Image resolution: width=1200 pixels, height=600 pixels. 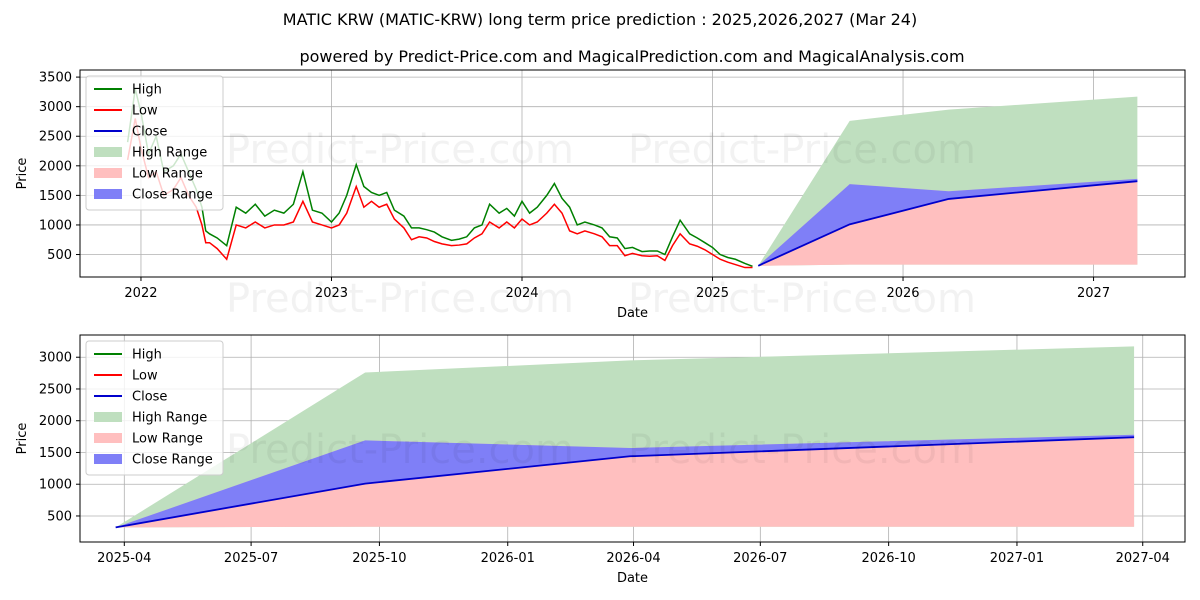 What do you see at coordinates (331, 293) in the screenshot?
I see `x-tick-label: 2023` at bounding box center [331, 293].